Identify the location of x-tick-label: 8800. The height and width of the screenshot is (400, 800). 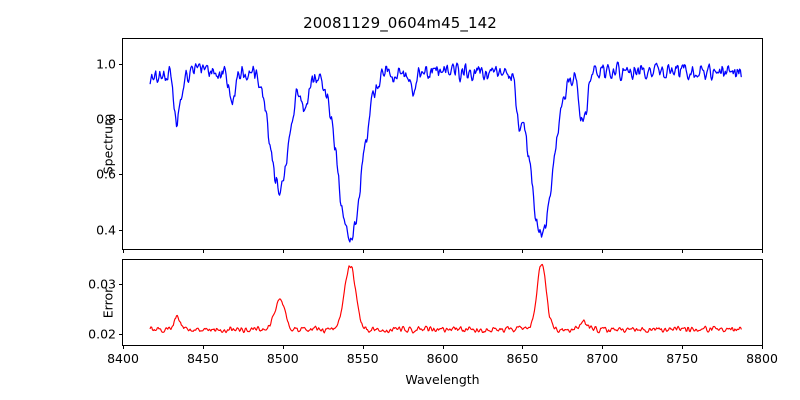
(762, 358).